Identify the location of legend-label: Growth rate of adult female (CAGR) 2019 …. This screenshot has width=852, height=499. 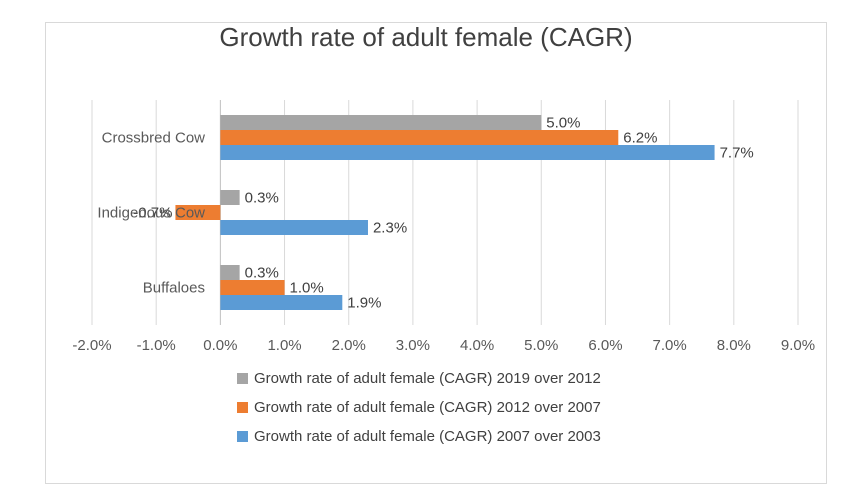
(427, 378).